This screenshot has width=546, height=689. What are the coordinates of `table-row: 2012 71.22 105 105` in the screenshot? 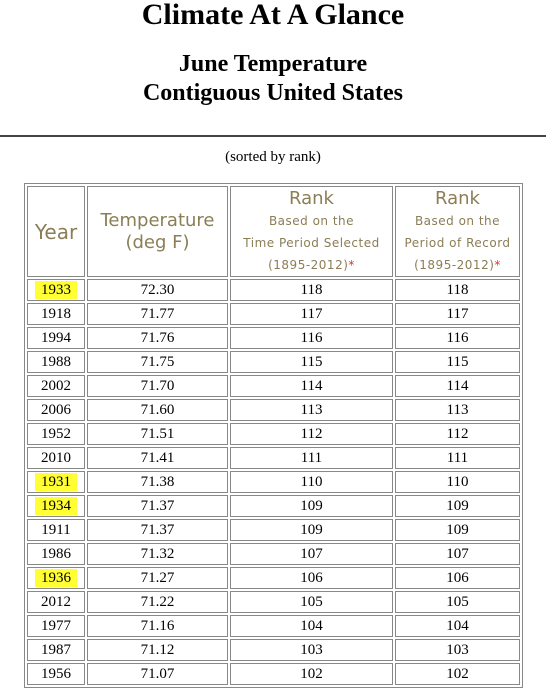 It's located at (273, 602).